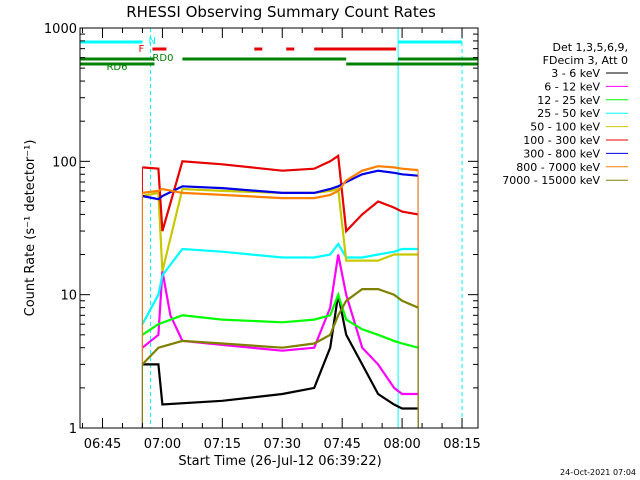 The image size is (640, 480). Describe the element at coordinates (568, 100) in the screenshot. I see `legend-entry-label: 12 - 25 keV` at that location.